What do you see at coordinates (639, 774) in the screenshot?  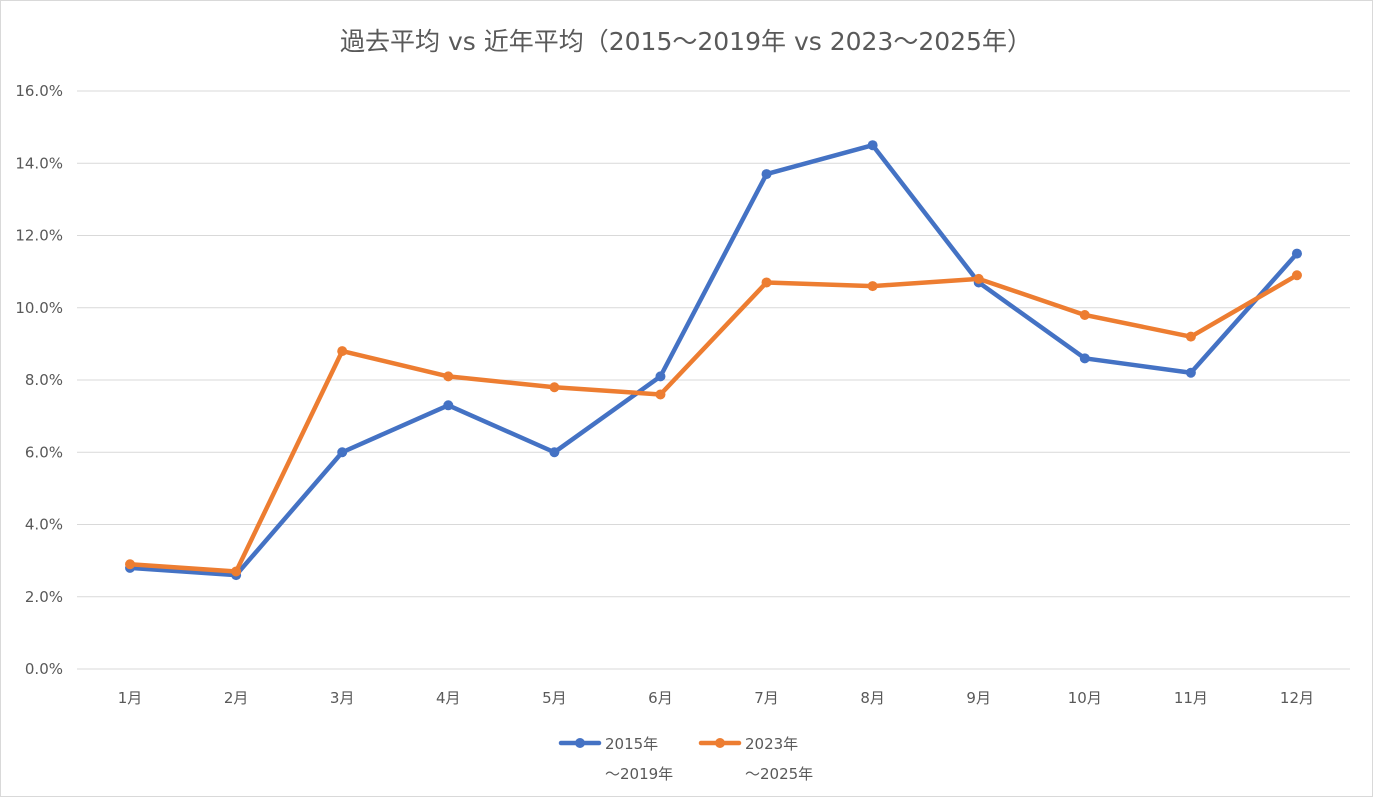 I see `legend-label-continued: ～2019年` at bounding box center [639, 774].